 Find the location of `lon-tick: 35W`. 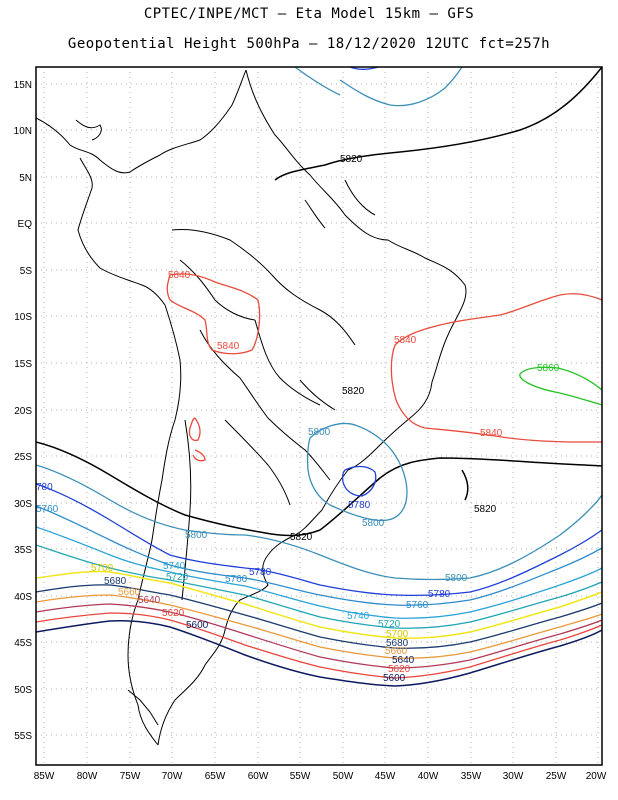

lon-tick: 35W is located at coordinates (471, 776).